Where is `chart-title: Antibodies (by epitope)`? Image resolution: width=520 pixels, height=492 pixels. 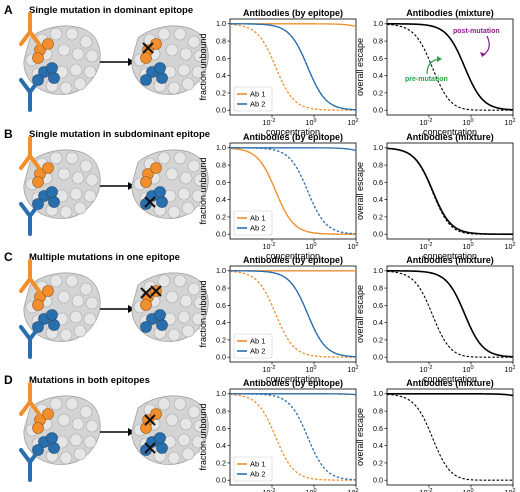 chart-title: Antibodies (by epitope) is located at coordinates (293, 13).